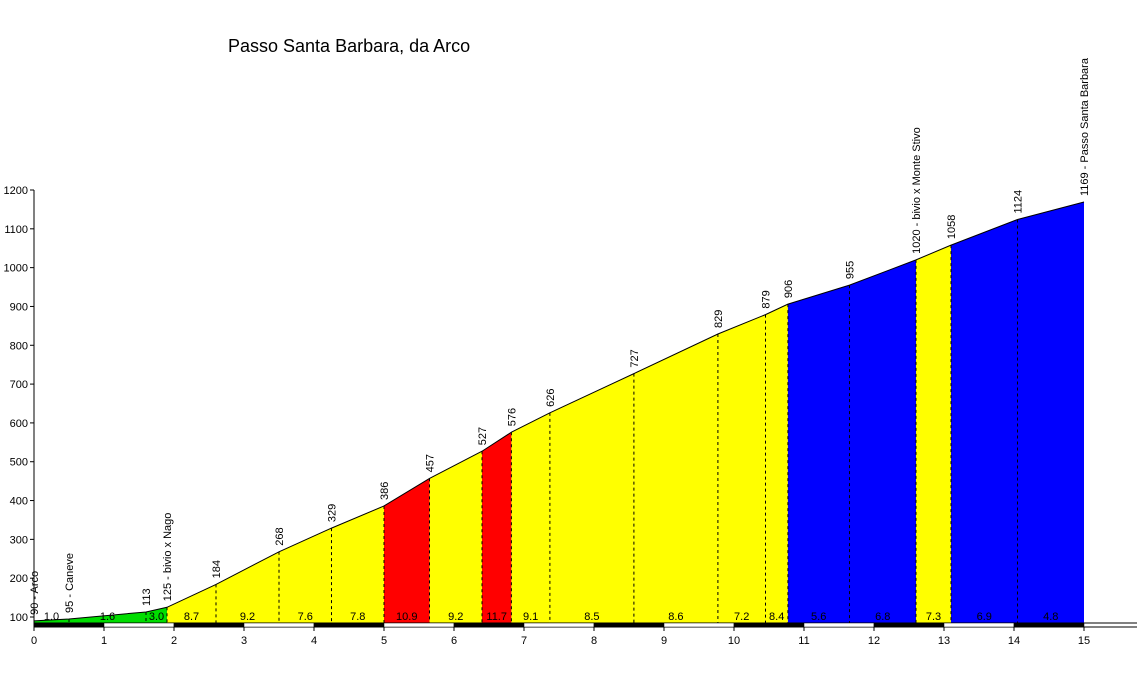  I want to click on x-tick-label: 8, so click(594, 641).